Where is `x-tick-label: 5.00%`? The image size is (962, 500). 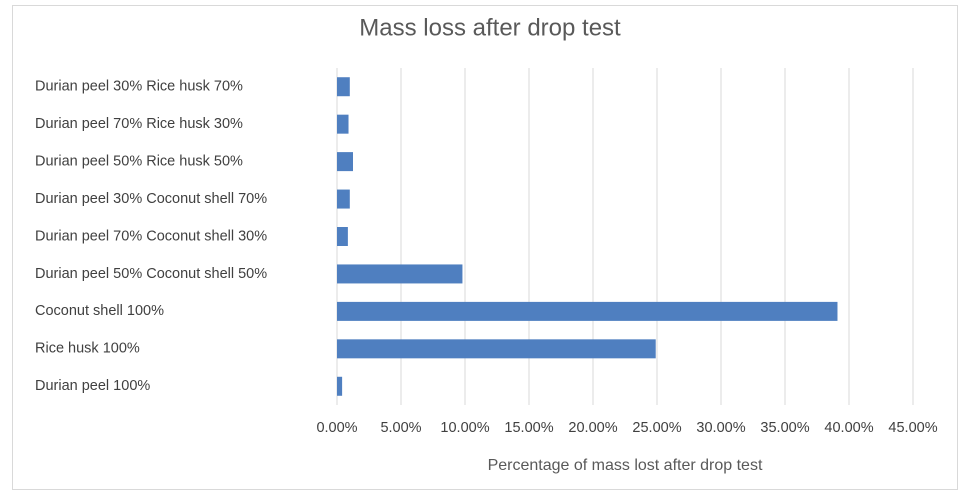
x-tick-label: 5.00% is located at coordinates (400, 428).